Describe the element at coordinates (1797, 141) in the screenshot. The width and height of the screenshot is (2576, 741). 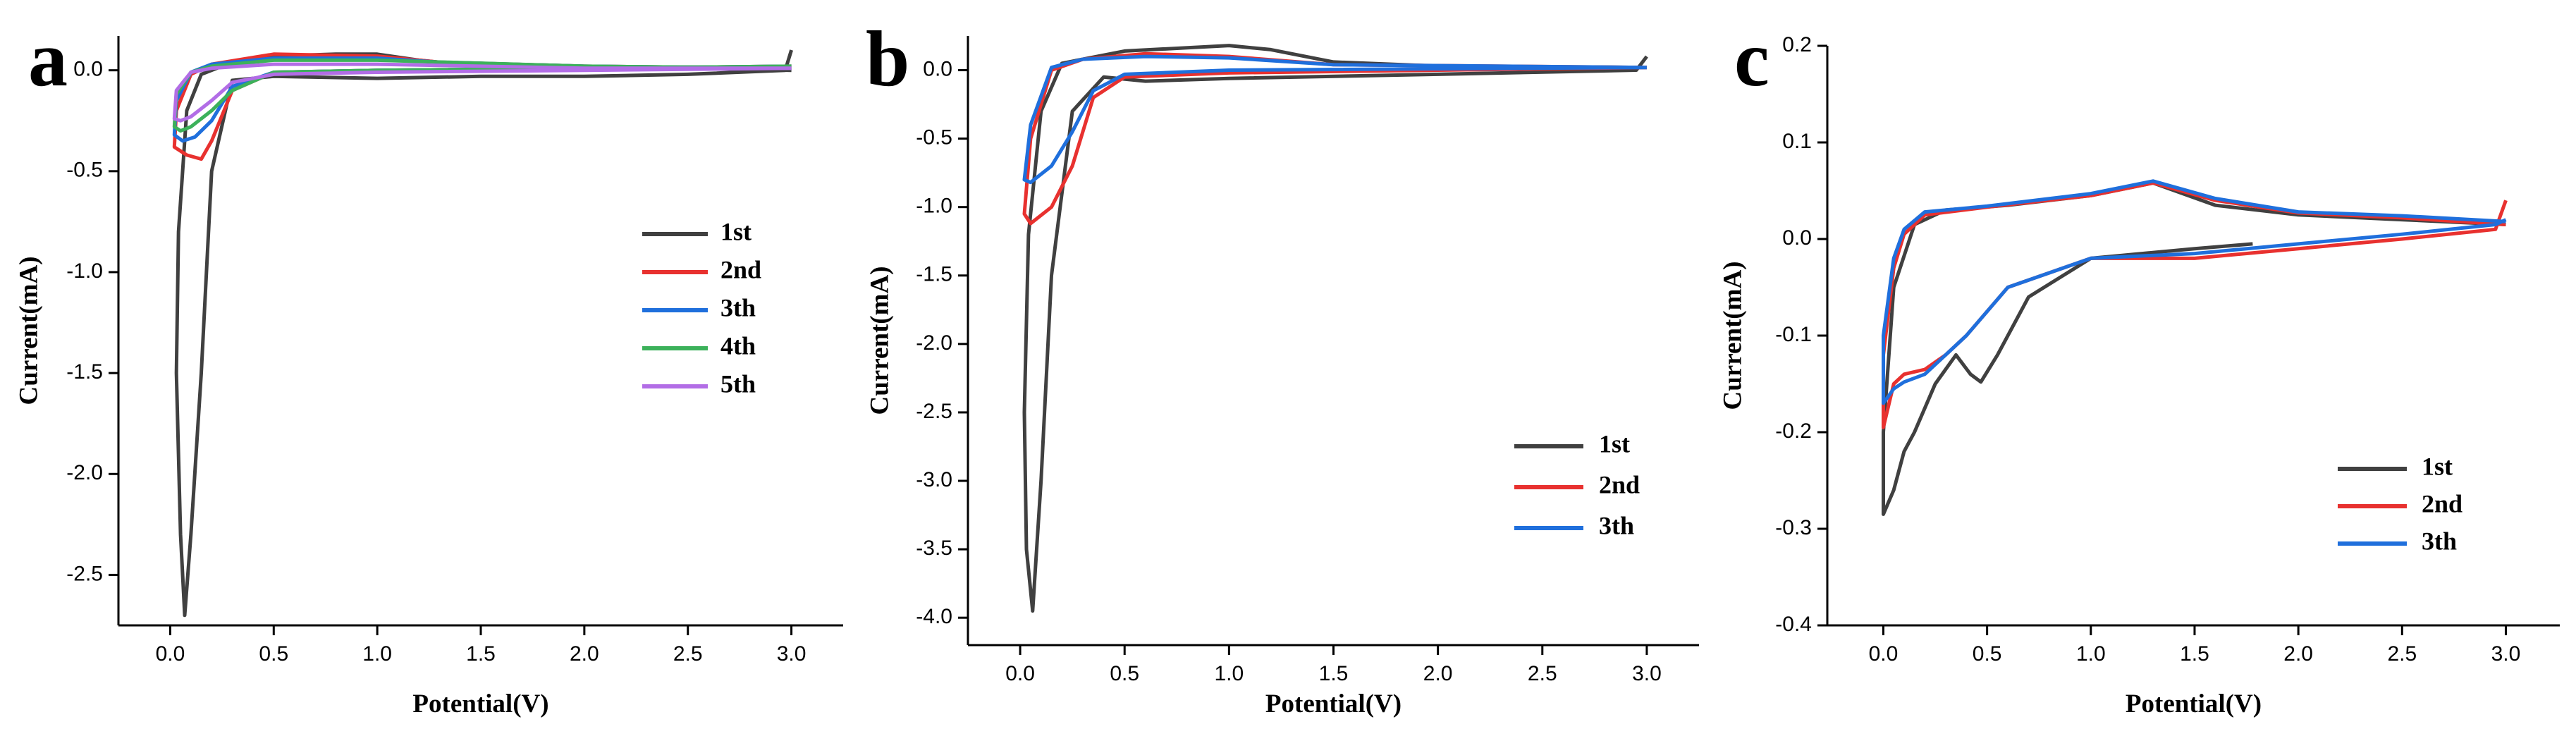
I see `y-tick-label: 0.1` at that location.